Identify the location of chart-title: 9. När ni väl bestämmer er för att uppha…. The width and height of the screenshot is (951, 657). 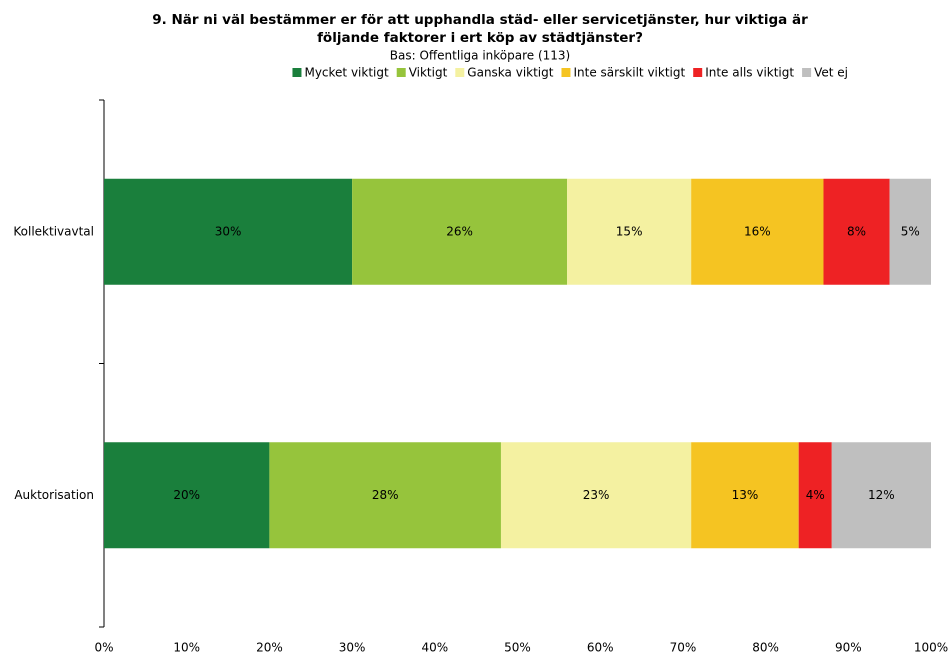
(480, 20).